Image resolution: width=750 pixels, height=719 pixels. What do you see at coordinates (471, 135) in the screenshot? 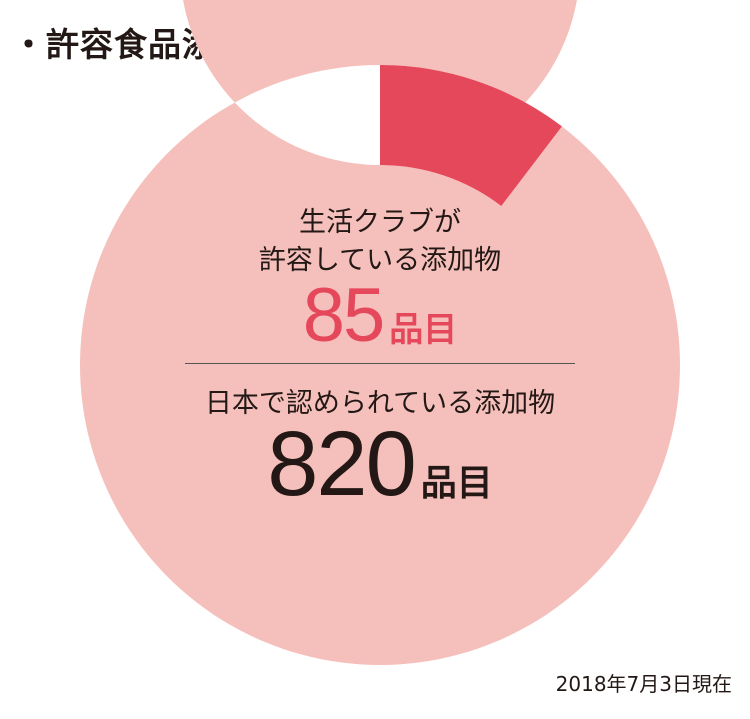
I see `donut-slice-club-allowed` at bounding box center [471, 135].